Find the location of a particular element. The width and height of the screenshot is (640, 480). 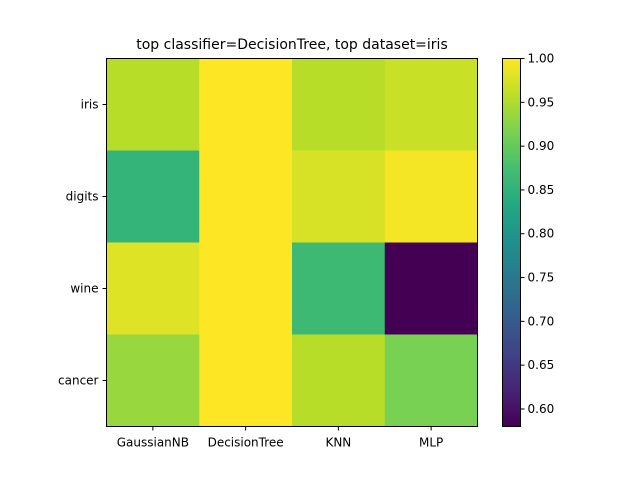

y-tick-label: wine is located at coordinates (84, 289).